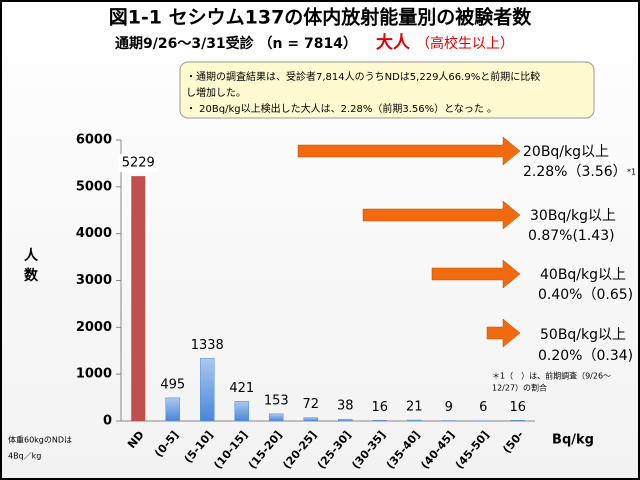 The height and width of the screenshot is (480, 640). I want to click on subtitle: 通期9/26〜3/31受診 （n = 7814）, so click(236, 43).